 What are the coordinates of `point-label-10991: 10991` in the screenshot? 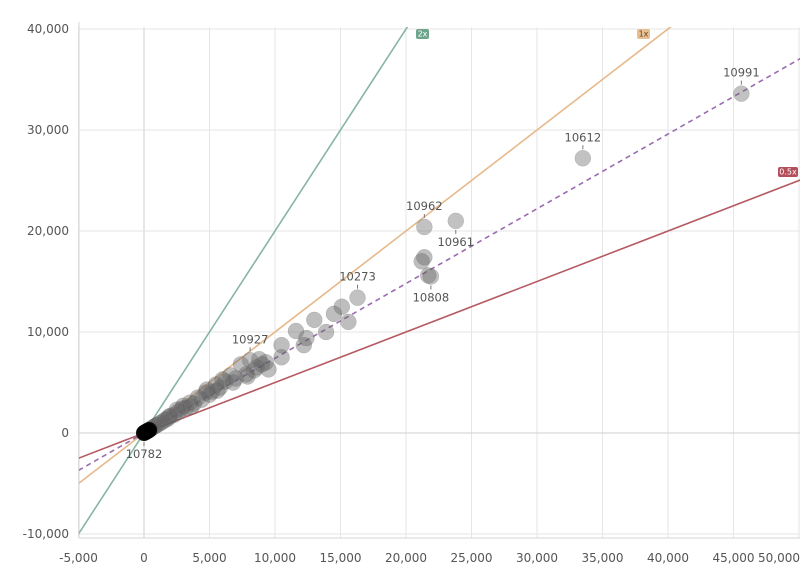 It's located at (741, 73).